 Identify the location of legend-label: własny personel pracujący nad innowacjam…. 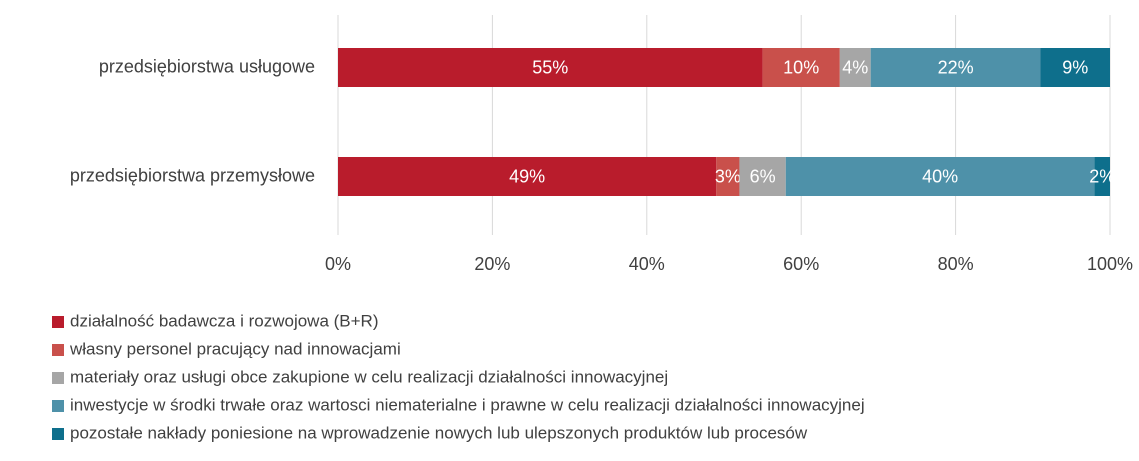
(235, 348).